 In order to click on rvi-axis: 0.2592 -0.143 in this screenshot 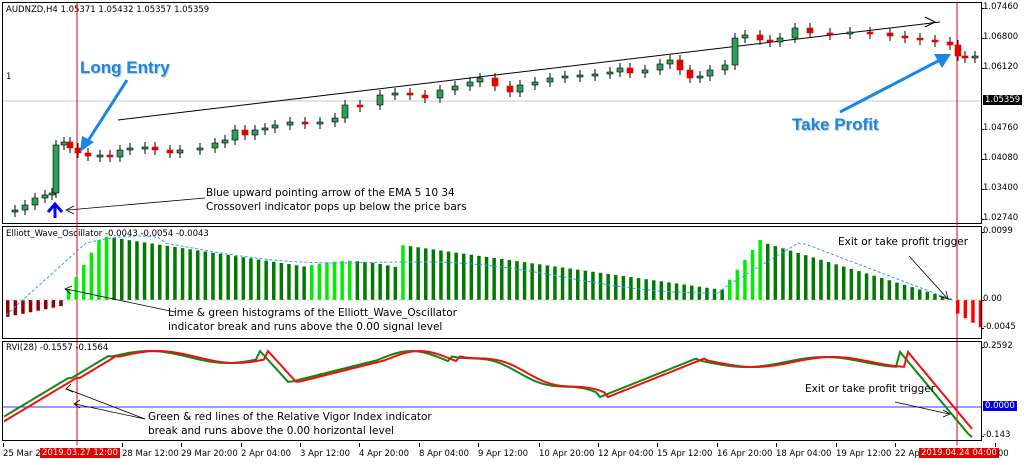, I will do `click(1002, 391)`.